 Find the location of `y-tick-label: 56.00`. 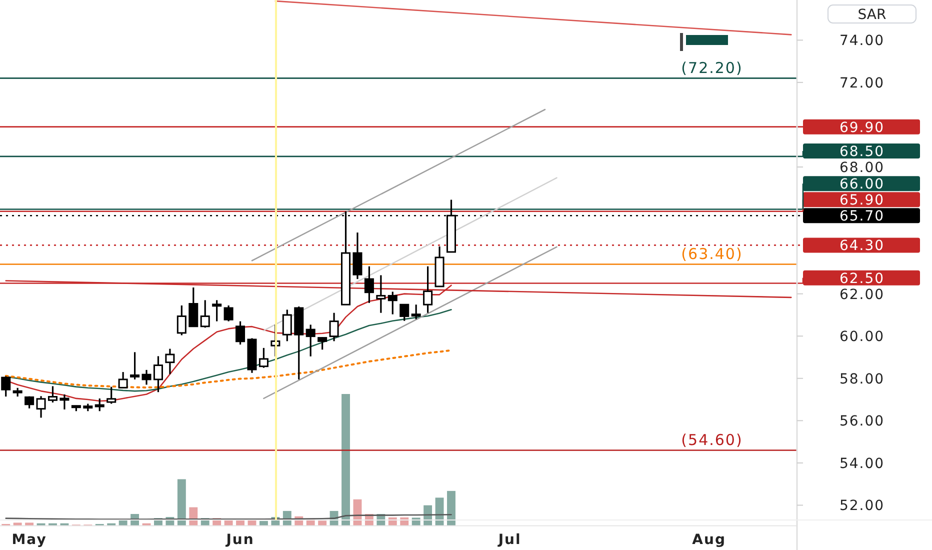

y-tick-label: 56.00 is located at coordinates (862, 422).